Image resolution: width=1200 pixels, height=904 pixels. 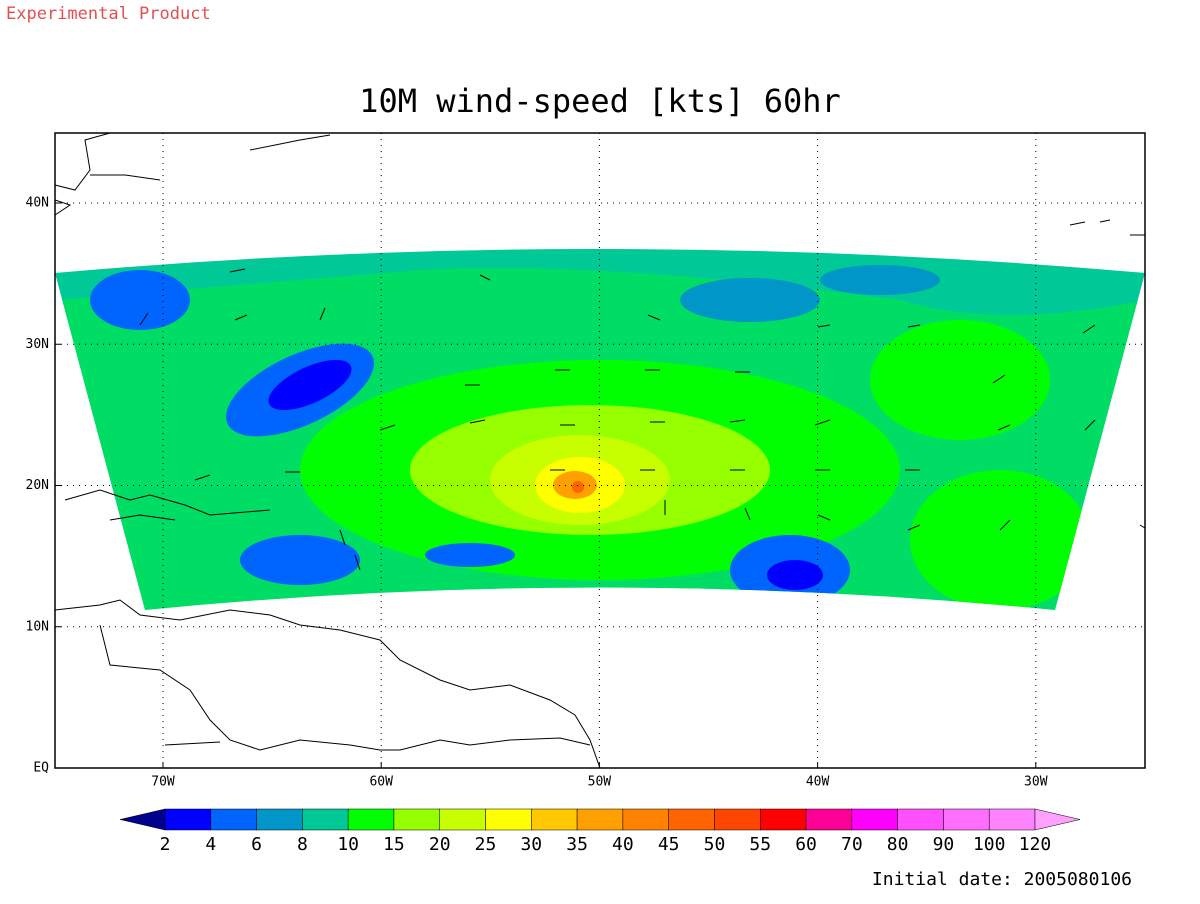 I want to click on lat-label: 40N, so click(x=37, y=203).